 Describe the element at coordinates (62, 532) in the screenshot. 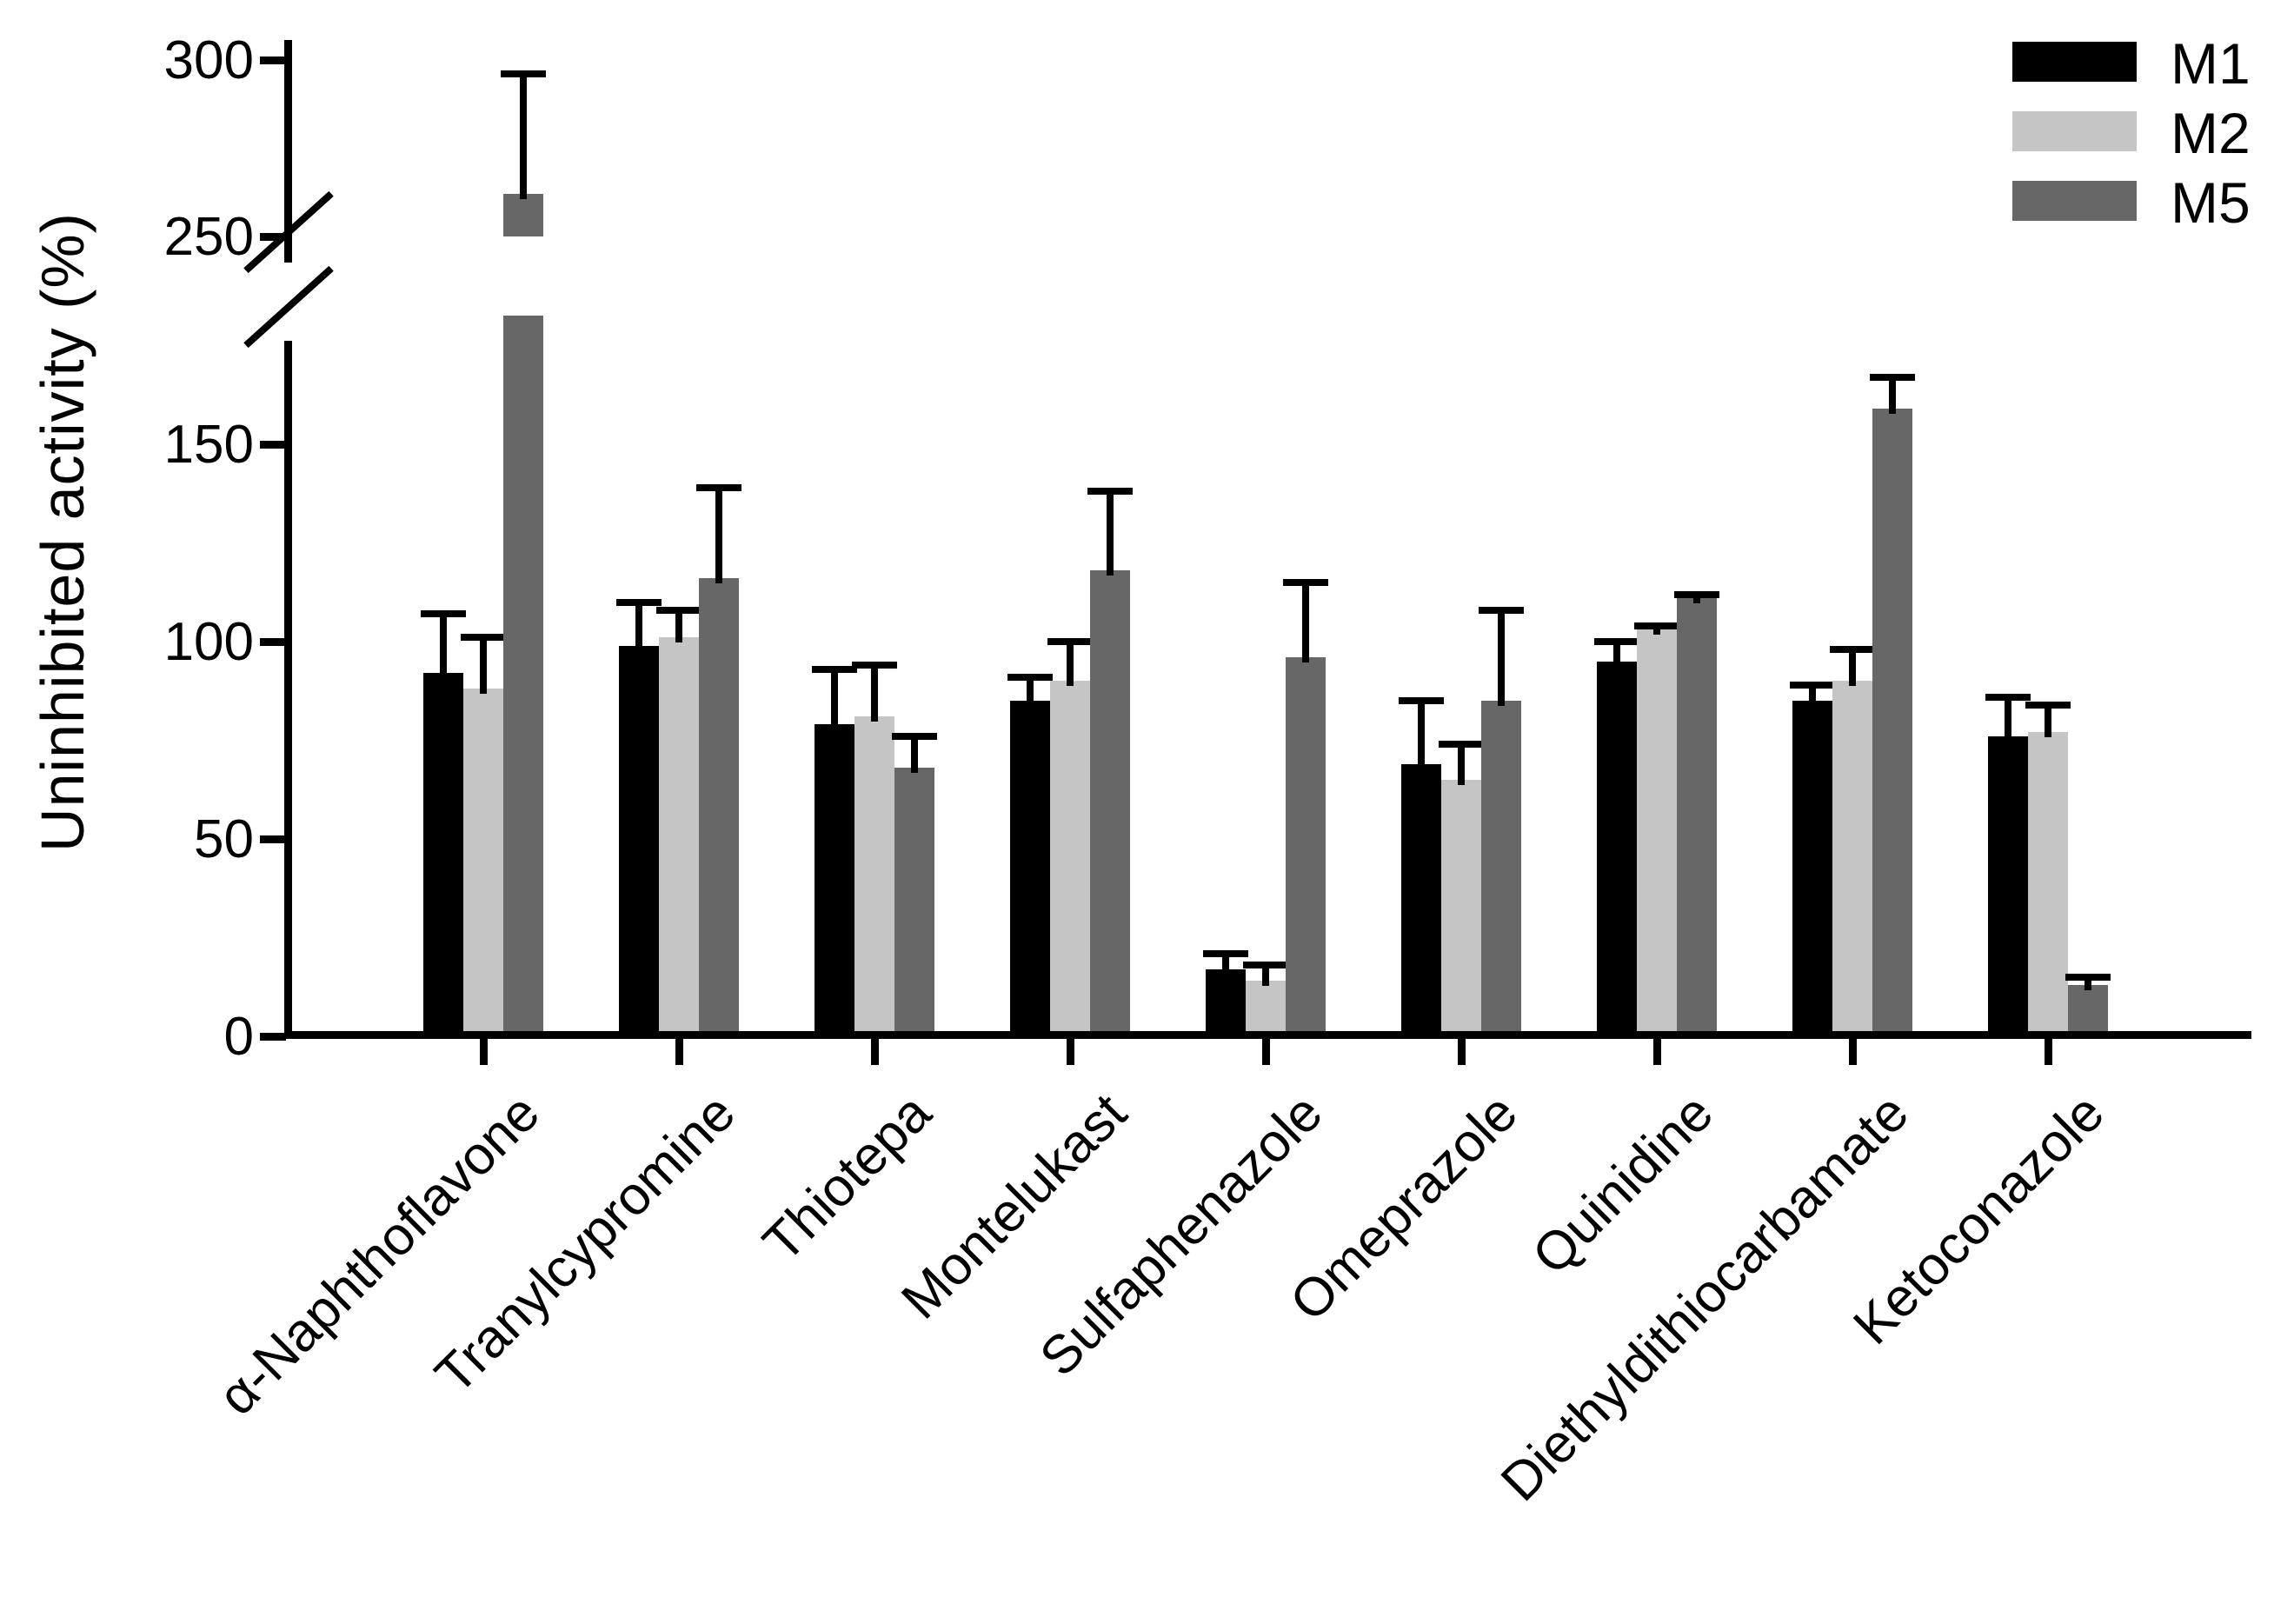

I see `y-axis-title: Uninhibited activity (%)` at that location.